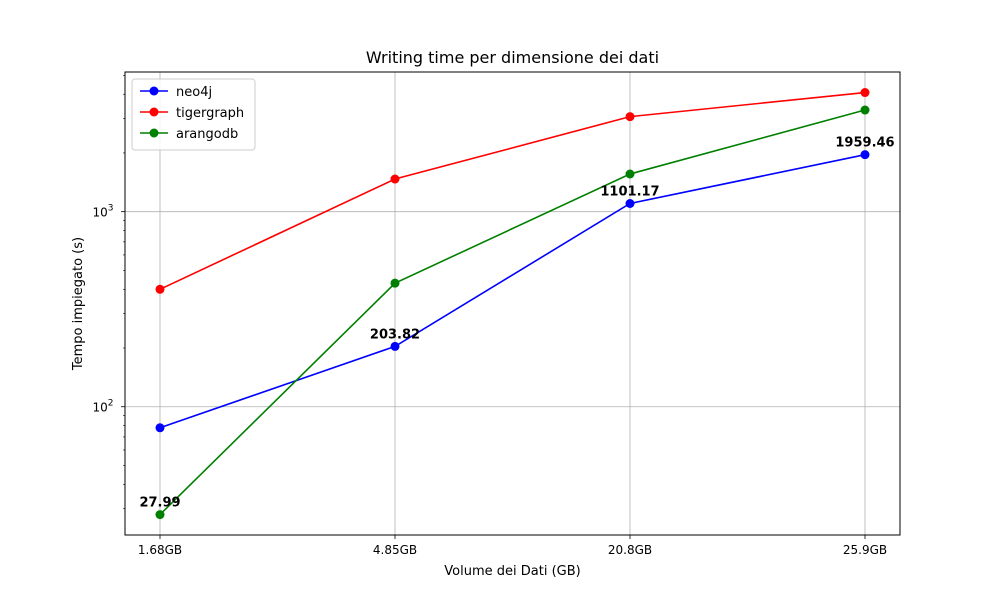 This screenshot has width=1000, height=600. Describe the element at coordinates (160, 550) in the screenshot. I see `x-tick-label: 1.68GB` at that location.